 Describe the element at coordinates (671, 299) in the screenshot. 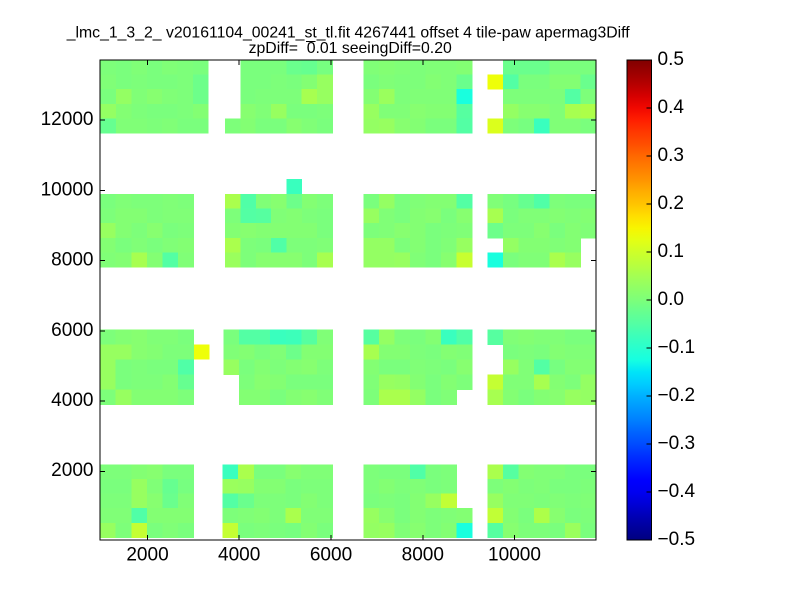

I see `svg-text: 0.0` at that location.